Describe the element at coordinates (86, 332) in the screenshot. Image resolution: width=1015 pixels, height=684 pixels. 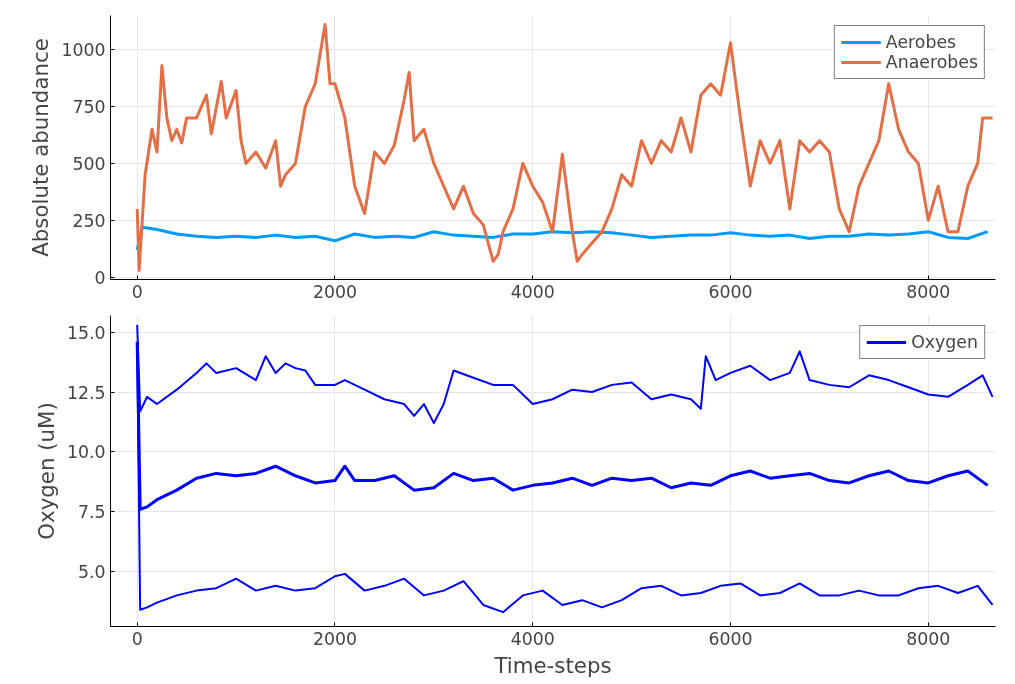
I see `y-tick-label: 15.0` at that location.